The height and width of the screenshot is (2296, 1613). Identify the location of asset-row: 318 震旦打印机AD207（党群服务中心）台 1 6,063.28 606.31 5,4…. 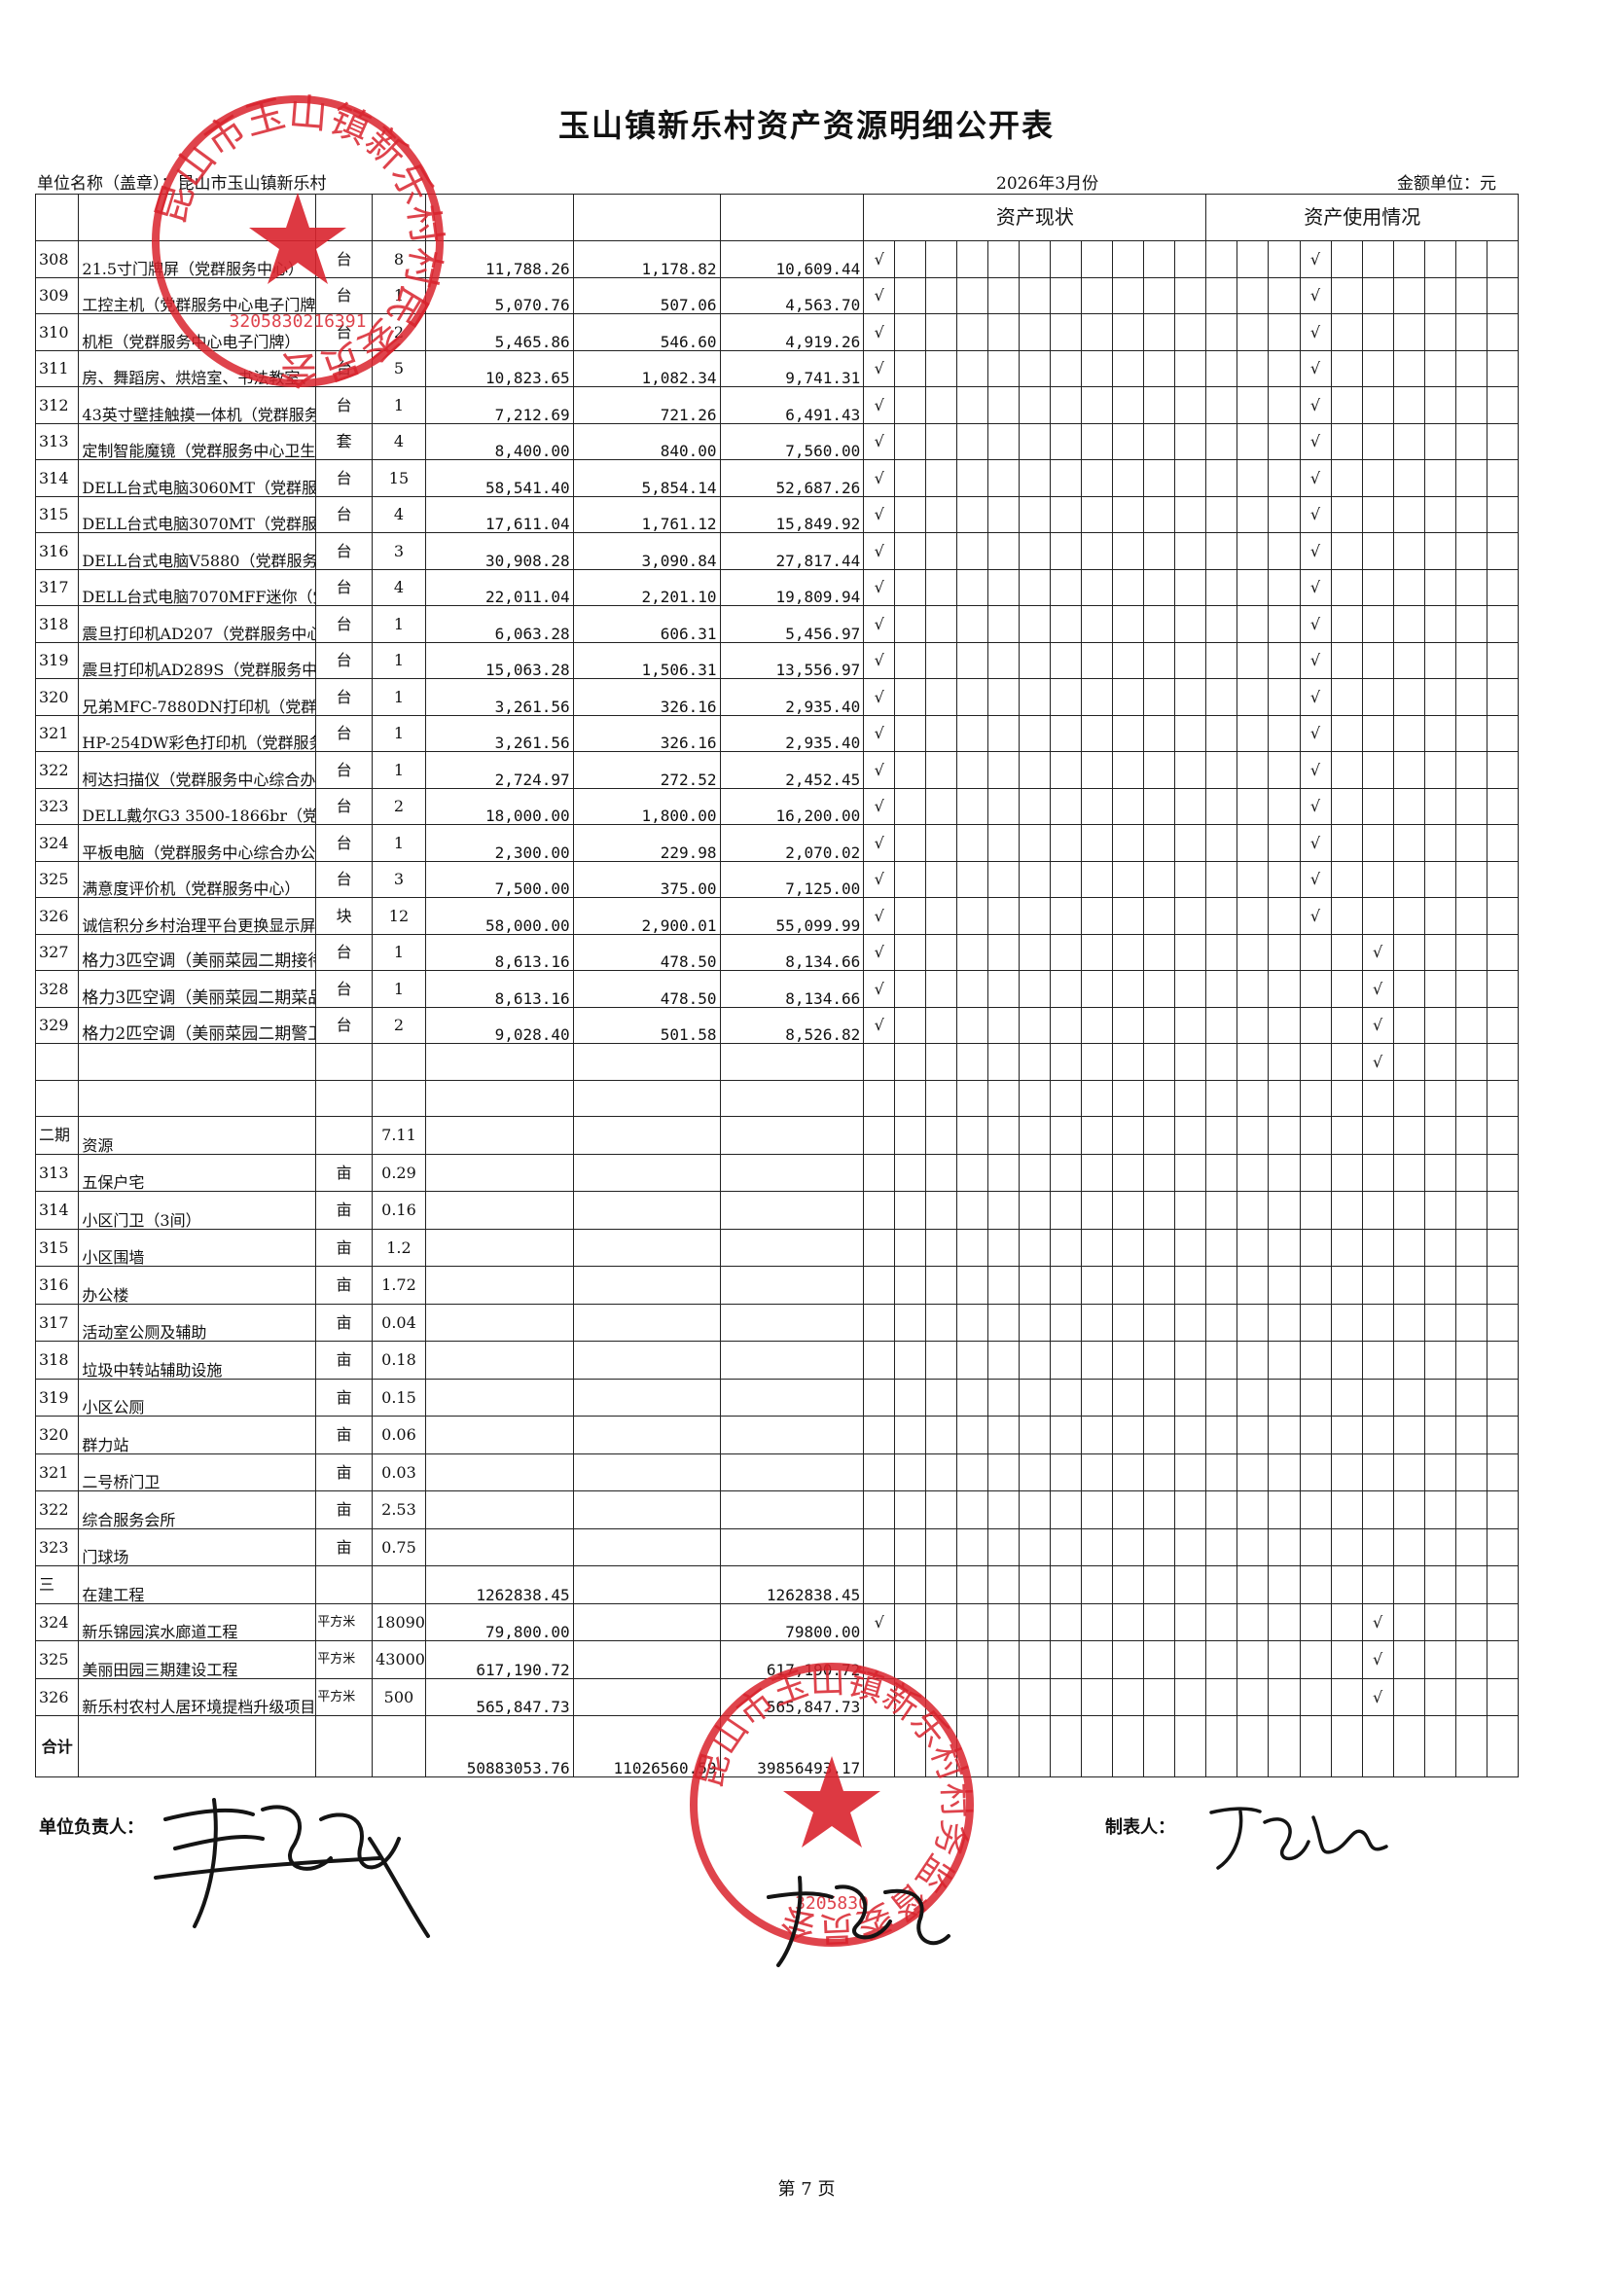
(777, 624).